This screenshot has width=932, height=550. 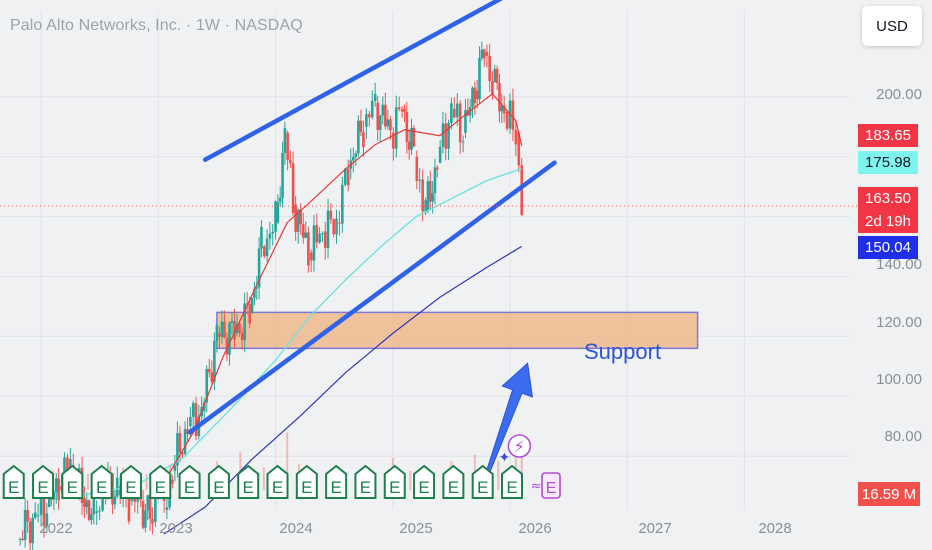 I want to click on x-tick-label: 2025, so click(x=416, y=528).